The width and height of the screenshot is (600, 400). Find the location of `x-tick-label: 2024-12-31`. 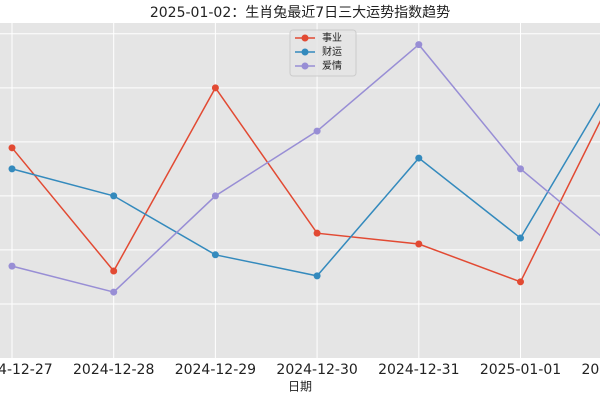

x-tick-label: 2024-12-31 is located at coordinates (418, 370).